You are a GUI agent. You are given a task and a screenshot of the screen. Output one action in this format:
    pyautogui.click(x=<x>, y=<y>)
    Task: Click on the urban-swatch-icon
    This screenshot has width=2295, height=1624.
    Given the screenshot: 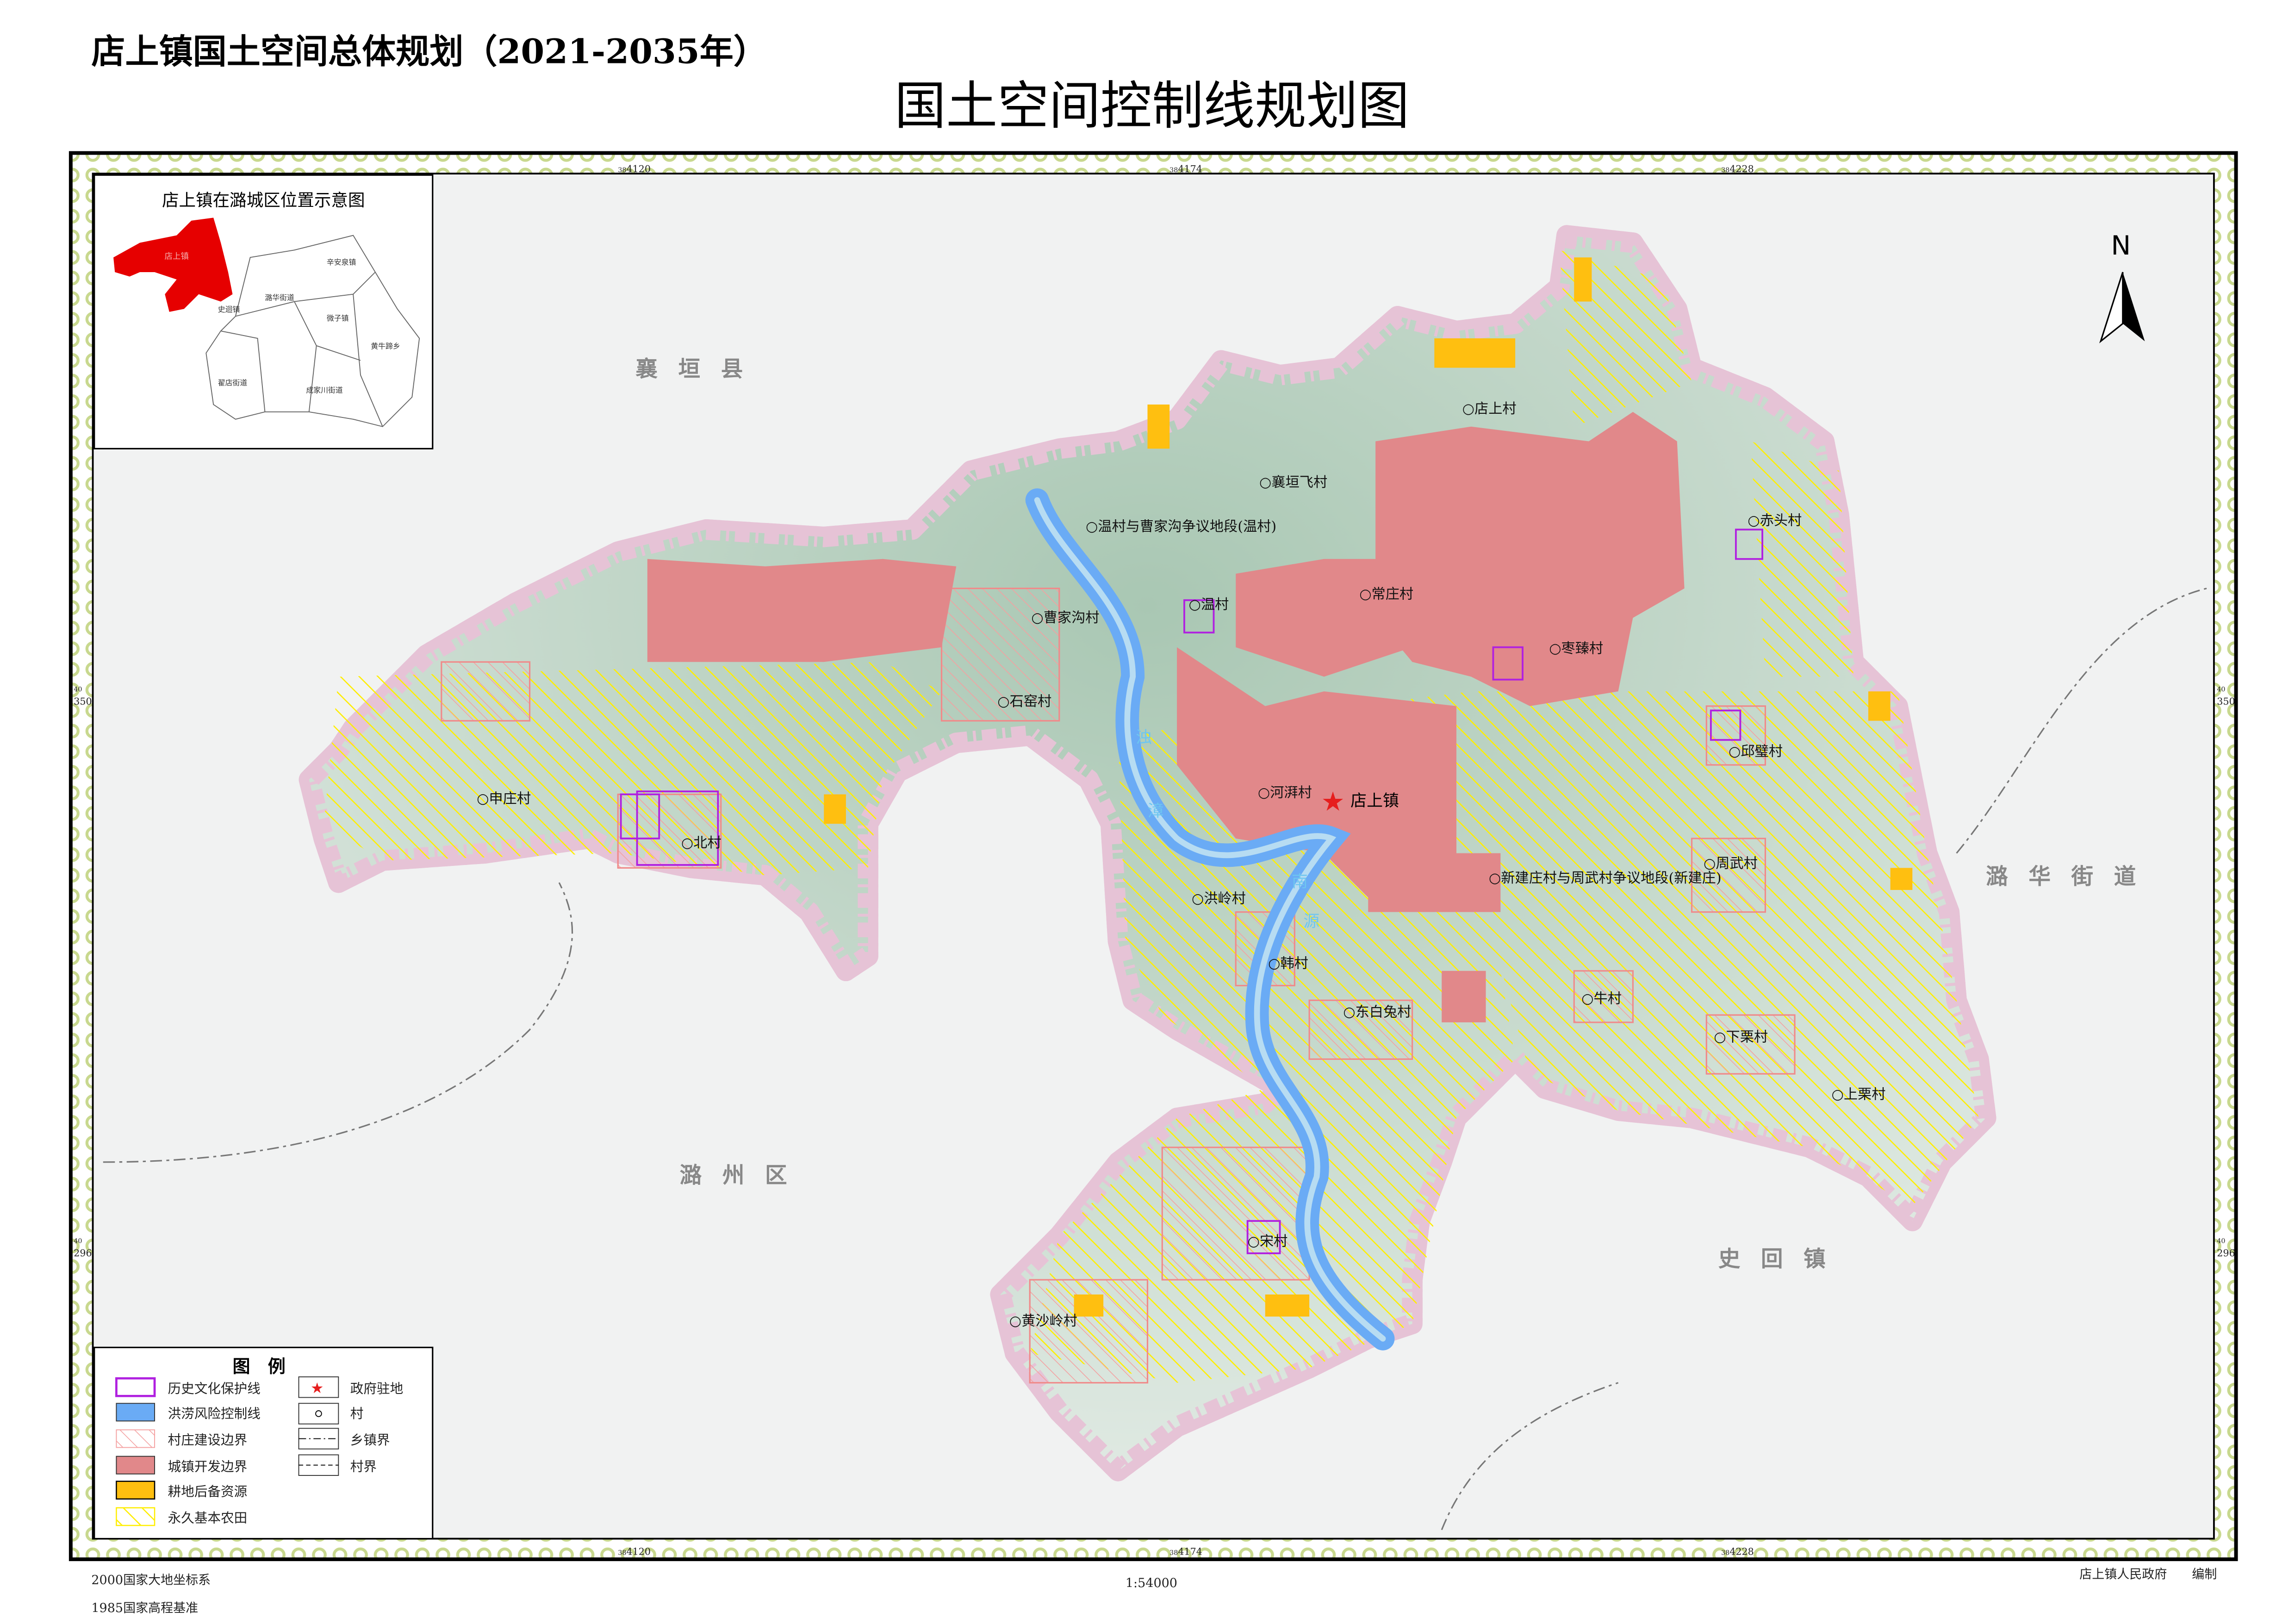 What is the action you would take?
    pyautogui.click(x=135, y=1465)
    